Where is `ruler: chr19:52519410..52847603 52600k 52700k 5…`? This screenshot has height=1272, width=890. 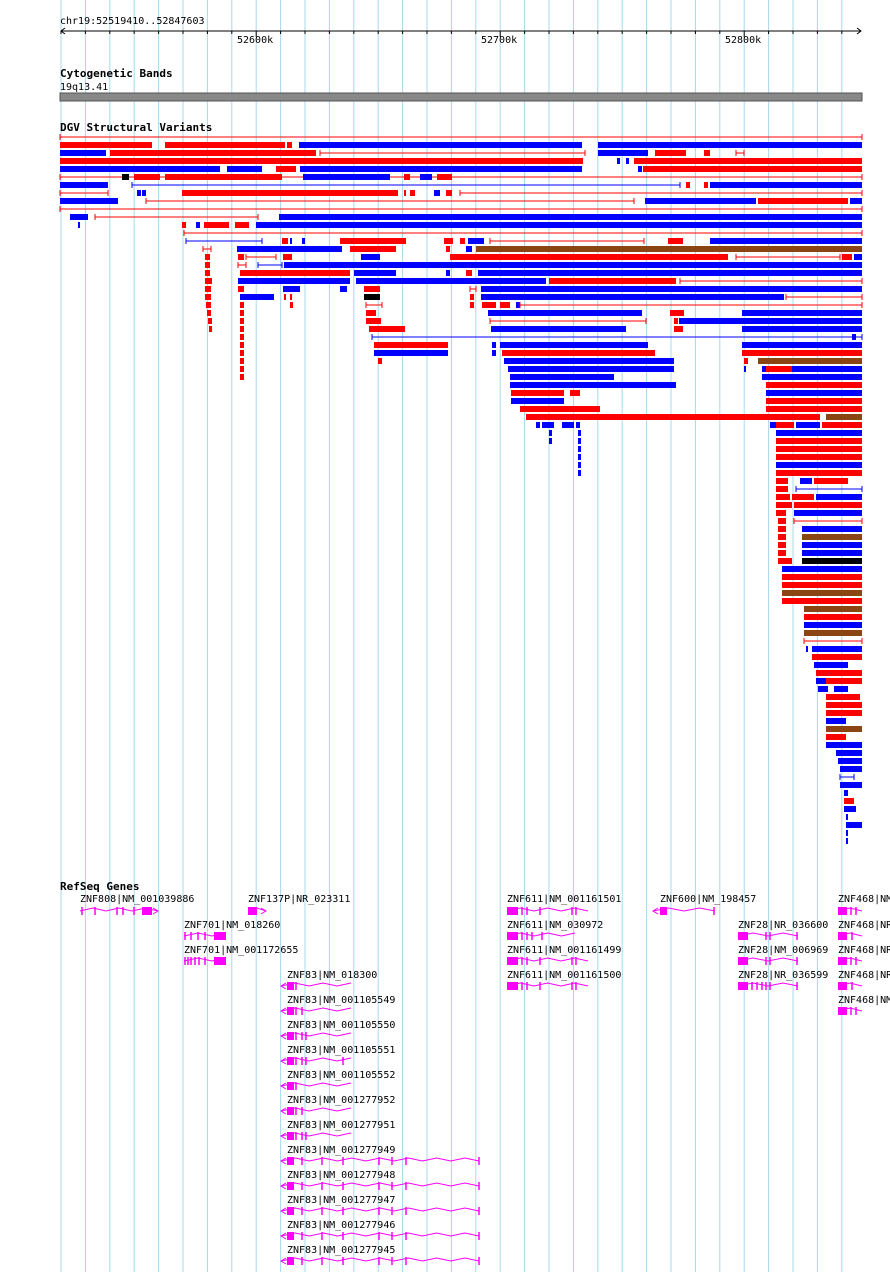
ruler: chr19:52519410..52847603 52600k 52700k 5… is located at coordinates (461, 31).